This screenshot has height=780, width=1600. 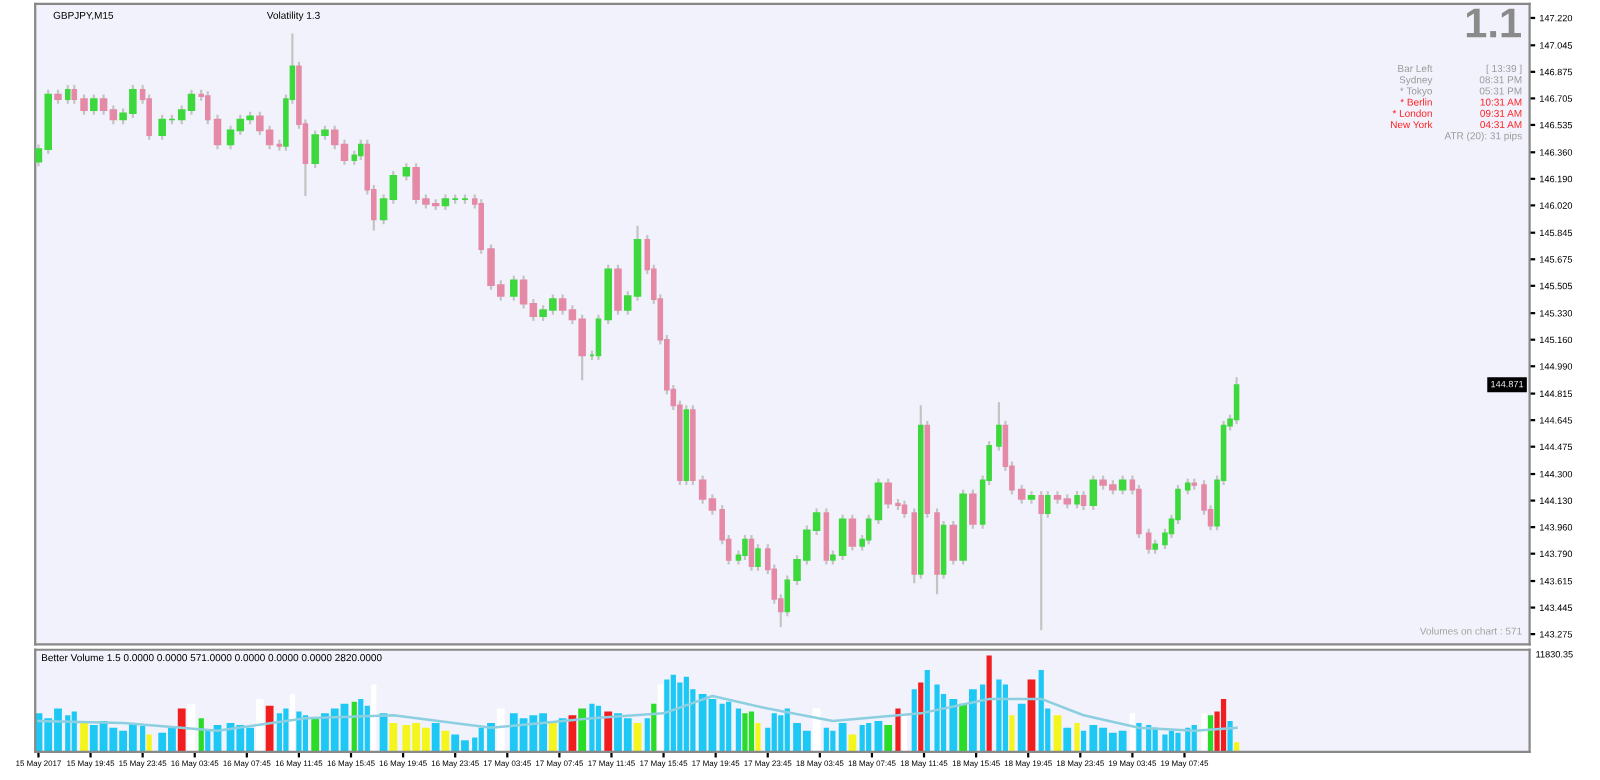 What do you see at coordinates (1493, 23) in the screenshot?
I see `annotation: 1.1` at bounding box center [1493, 23].